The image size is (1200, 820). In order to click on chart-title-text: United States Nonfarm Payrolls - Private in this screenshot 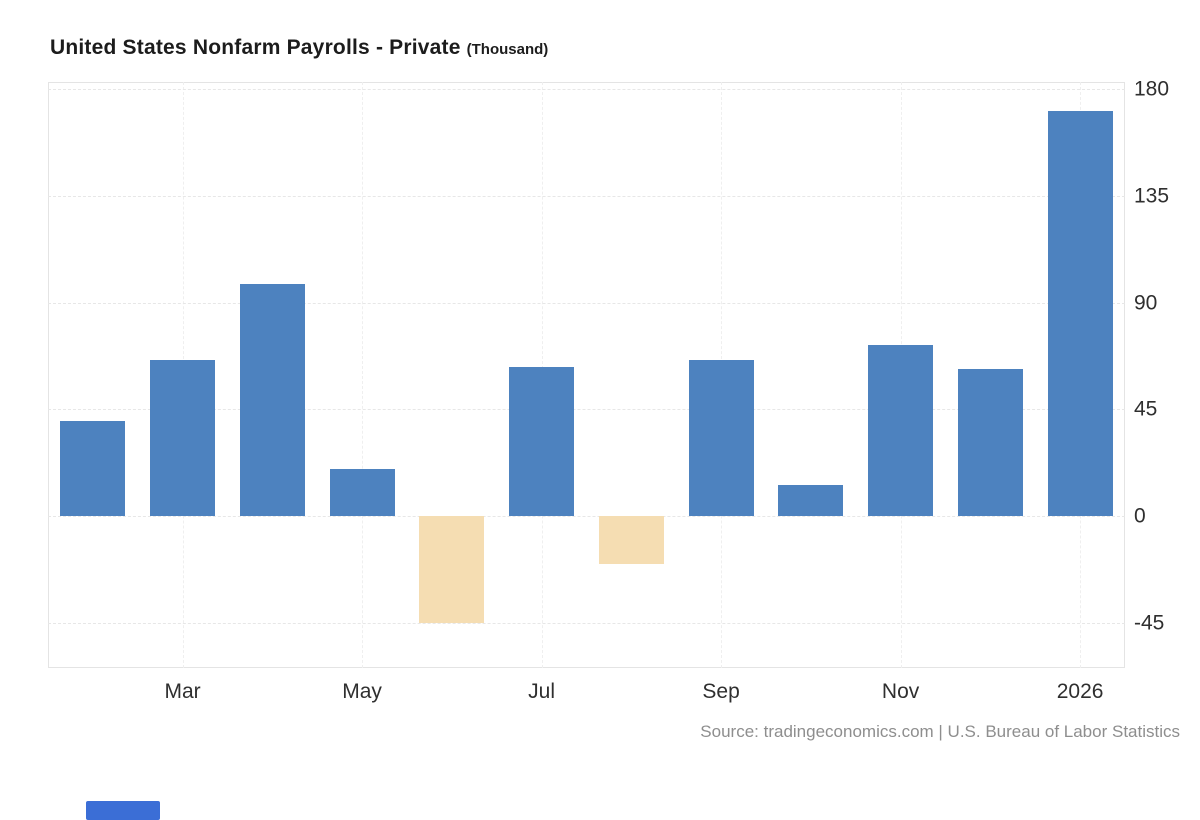, I will do `click(255, 47)`.